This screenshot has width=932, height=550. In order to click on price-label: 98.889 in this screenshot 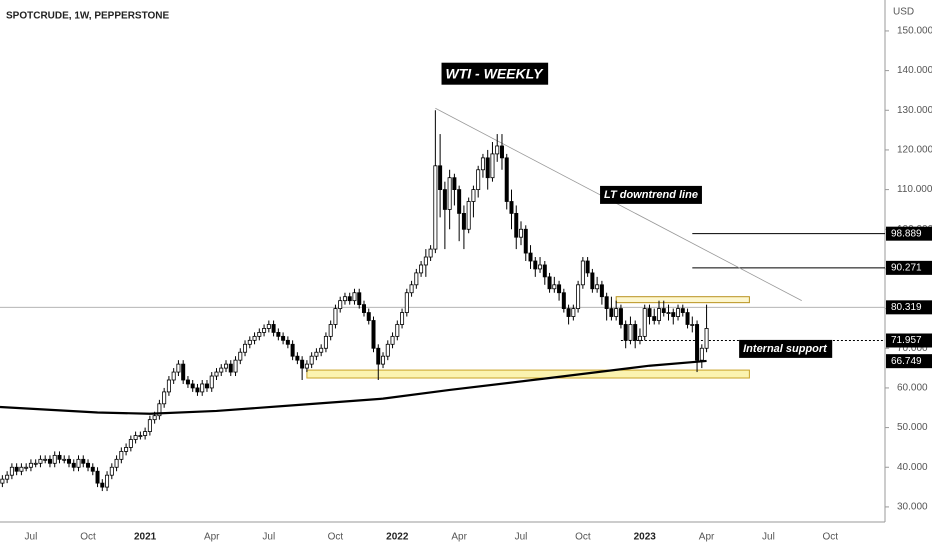, I will do `click(906, 233)`.